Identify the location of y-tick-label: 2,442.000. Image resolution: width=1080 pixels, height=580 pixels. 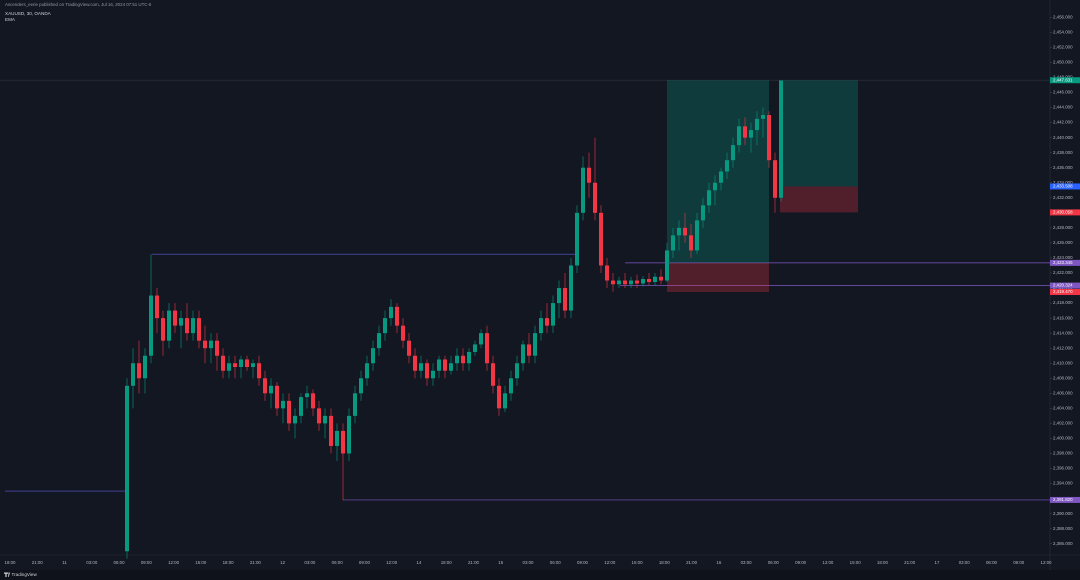
(1063, 122).